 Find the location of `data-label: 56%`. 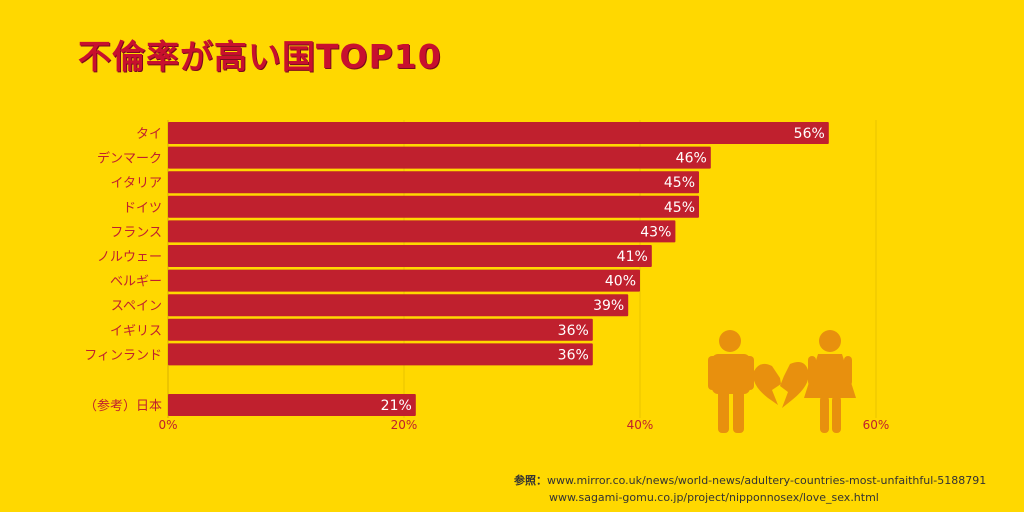

data-label: 56% is located at coordinates (809, 134).